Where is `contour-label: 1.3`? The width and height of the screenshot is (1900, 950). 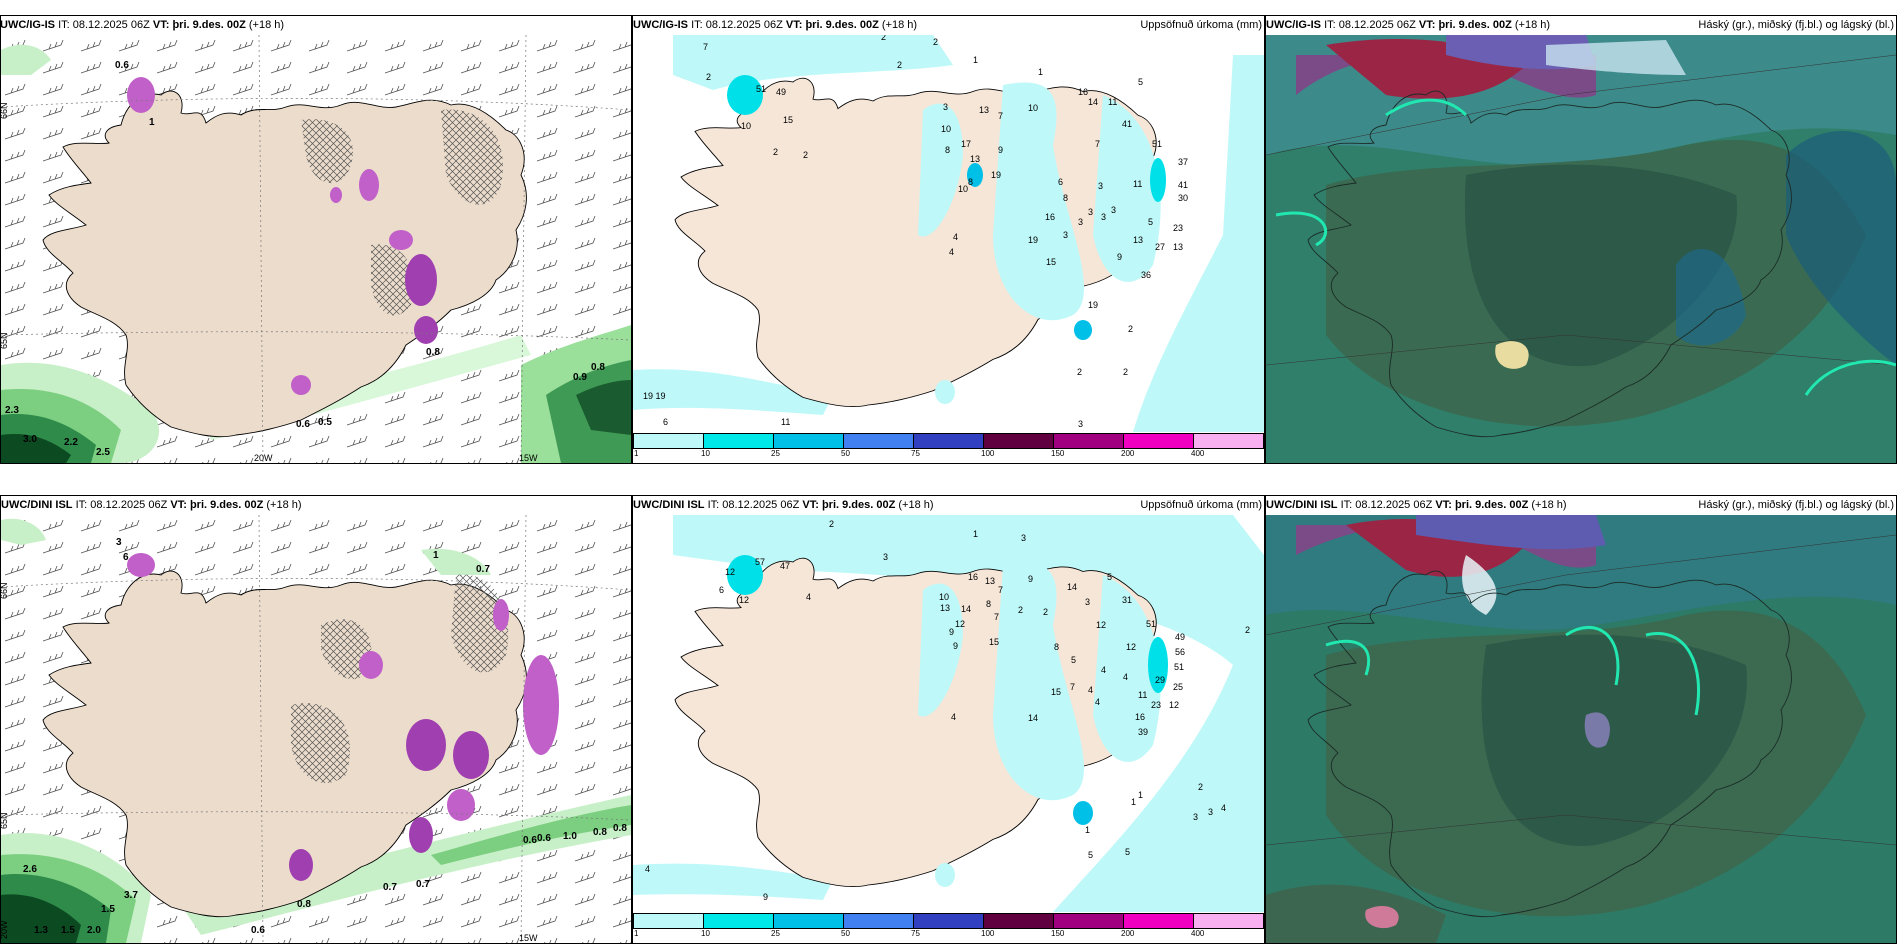
contour-label: 1.3 is located at coordinates (41, 930).